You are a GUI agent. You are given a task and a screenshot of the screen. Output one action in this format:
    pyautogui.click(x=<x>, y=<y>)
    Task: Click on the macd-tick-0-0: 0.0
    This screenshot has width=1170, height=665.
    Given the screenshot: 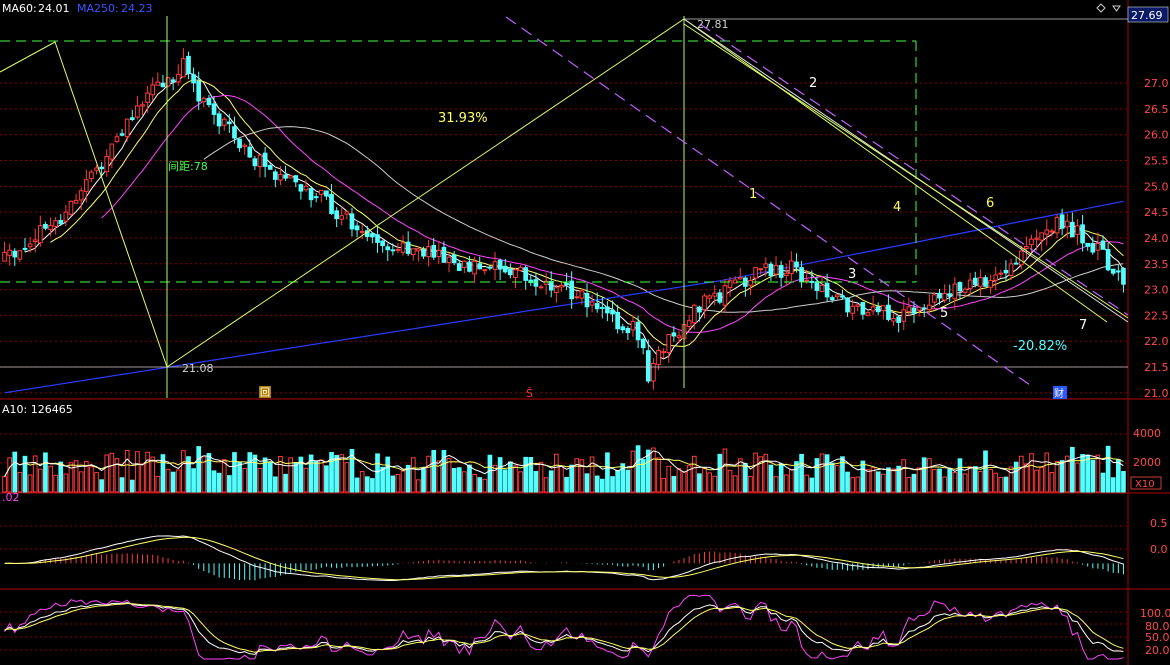 What is the action you would take?
    pyautogui.click(x=1159, y=549)
    